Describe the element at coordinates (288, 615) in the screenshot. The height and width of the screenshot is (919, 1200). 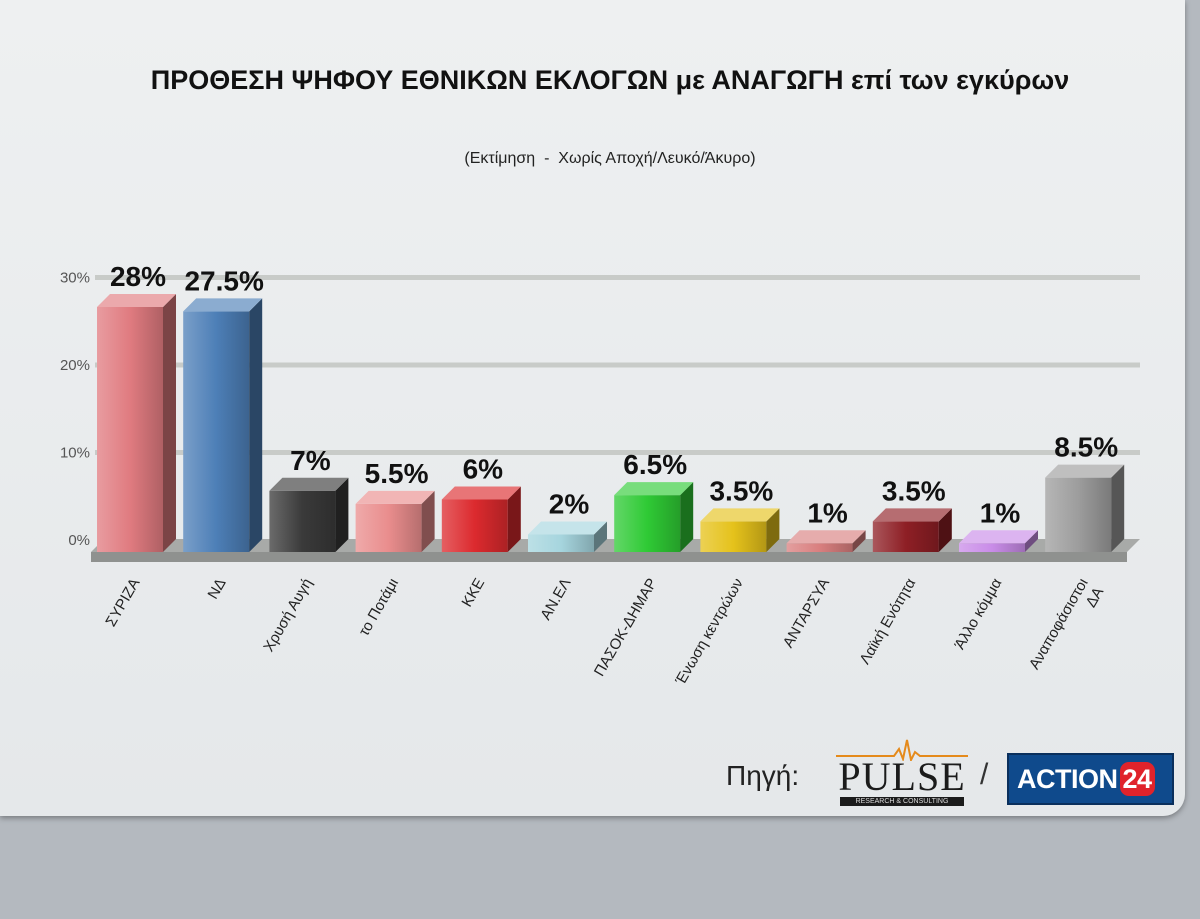
I see `category-label: Χρυσή Αυγή` at that location.